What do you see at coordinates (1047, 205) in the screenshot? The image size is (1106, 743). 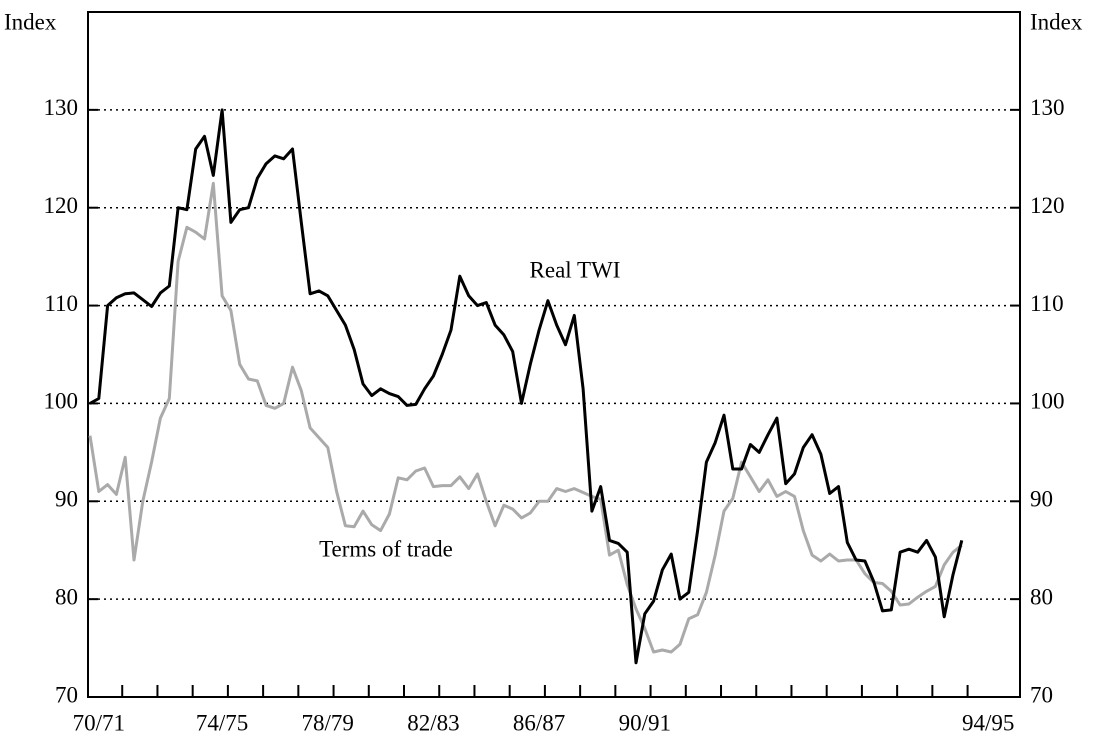 I see `y2-tick-label: 120` at bounding box center [1047, 205].